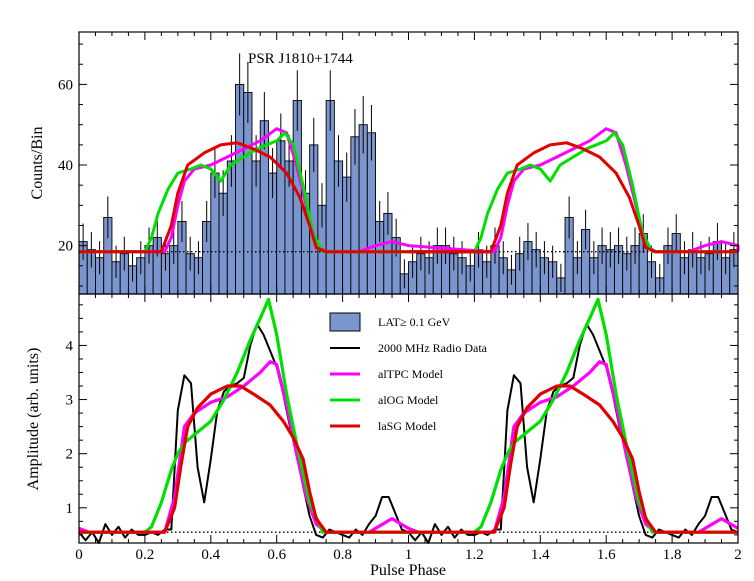 This screenshot has height=581, width=754. I want to click on line-alog-model-cycle2, so click(573, 192).